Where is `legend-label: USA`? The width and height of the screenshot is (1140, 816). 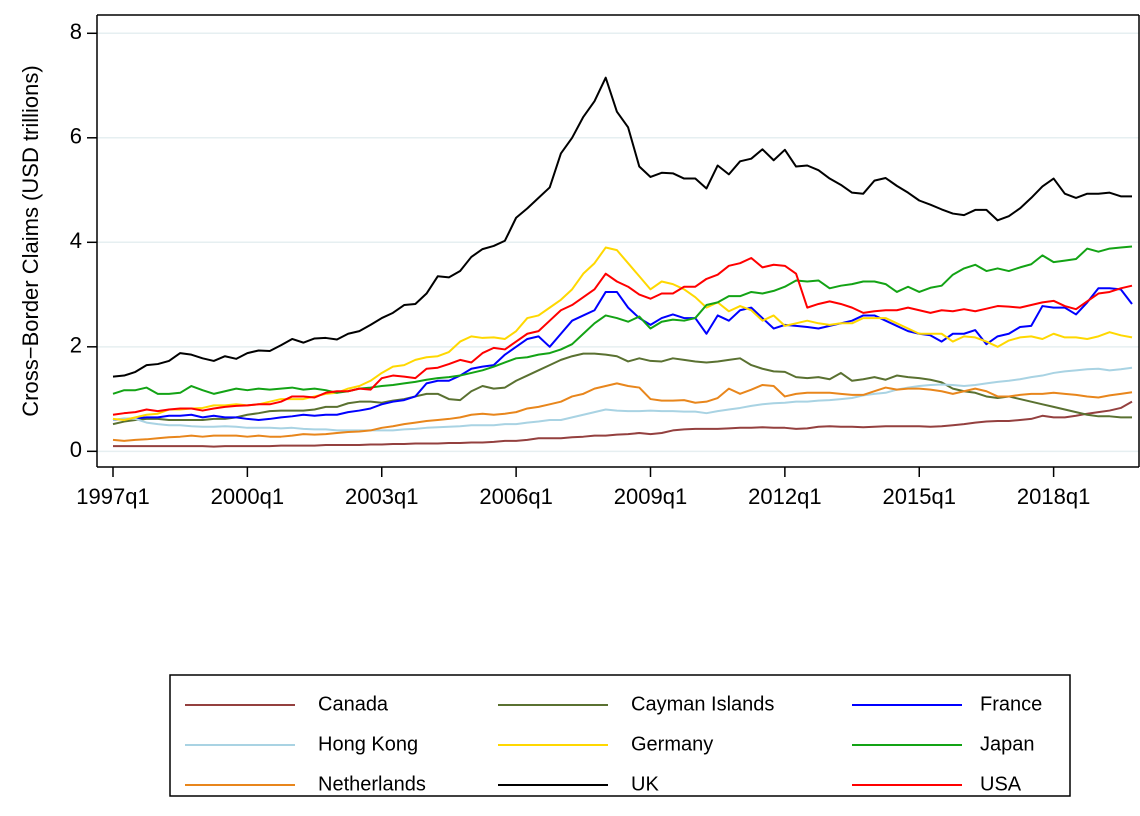
legend-label: USA is located at coordinates (1001, 784).